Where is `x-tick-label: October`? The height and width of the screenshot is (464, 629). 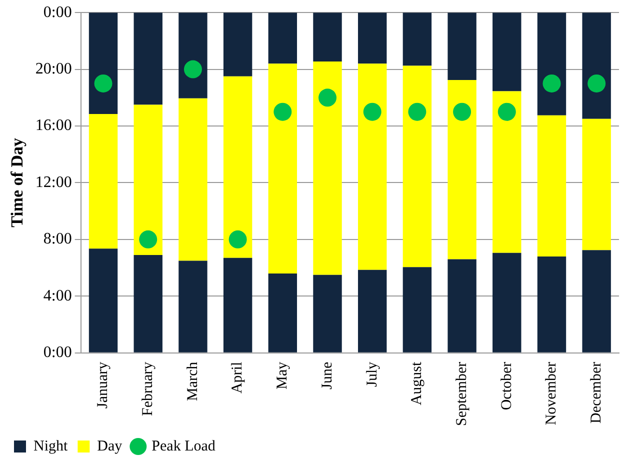 x-tick-label: October is located at coordinates (506, 386).